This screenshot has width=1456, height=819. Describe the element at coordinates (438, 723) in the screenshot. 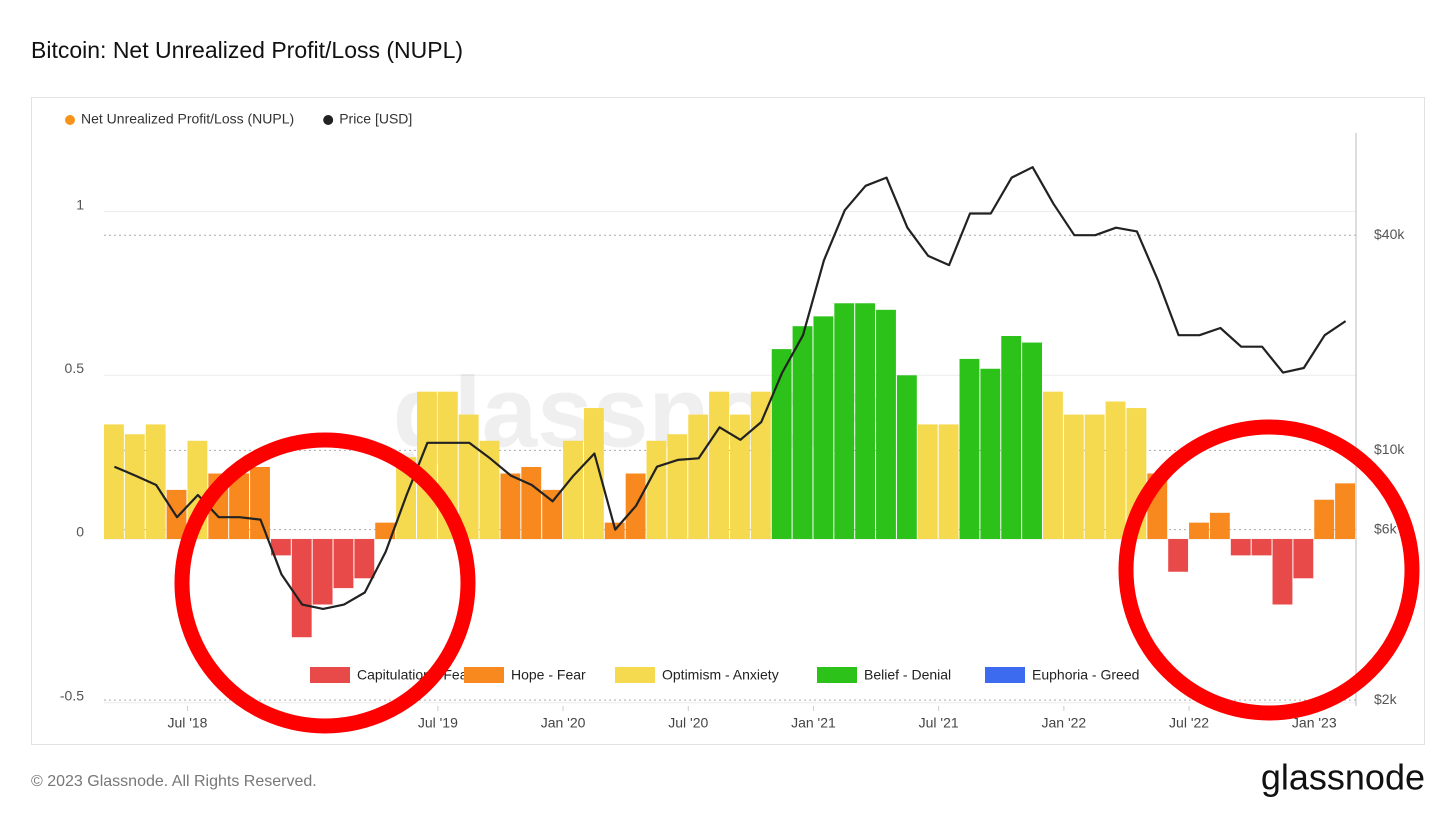

I see `x-tick-label: Jul '19` at that location.